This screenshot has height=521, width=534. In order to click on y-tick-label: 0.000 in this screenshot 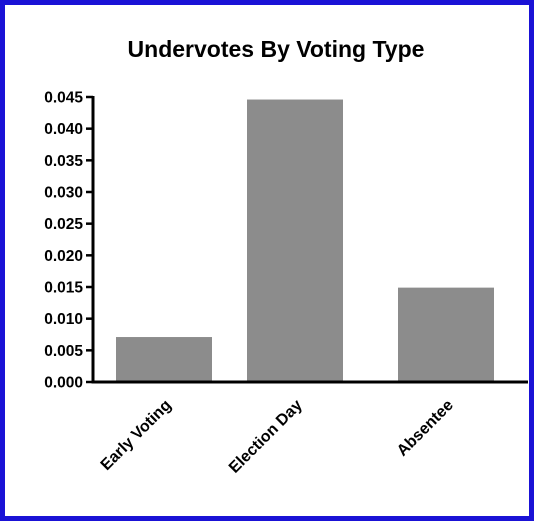, I will do `click(63, 383)`.